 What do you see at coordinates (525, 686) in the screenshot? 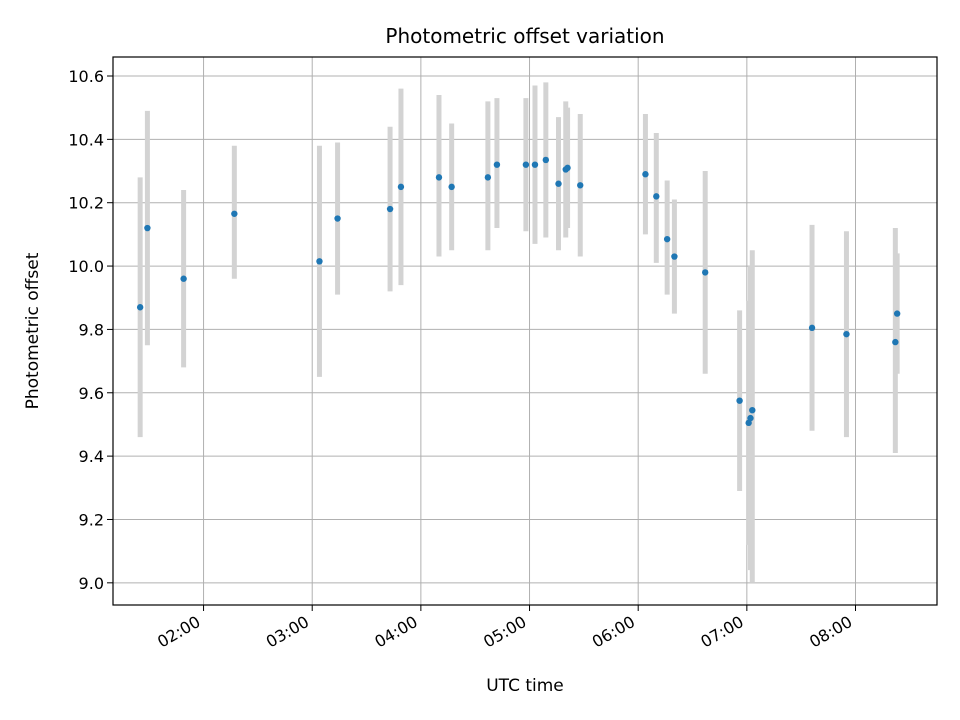
I see `x-axis-label: UTC time` at bounding box center [525, 686].